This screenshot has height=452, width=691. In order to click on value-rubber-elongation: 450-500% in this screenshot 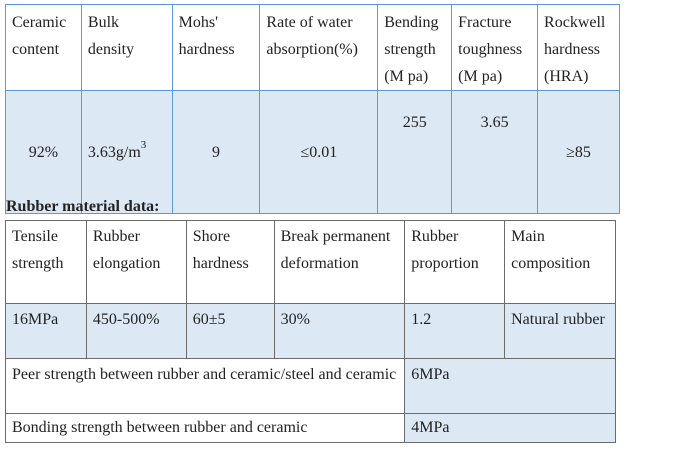, I will do `click(136, 331)`.